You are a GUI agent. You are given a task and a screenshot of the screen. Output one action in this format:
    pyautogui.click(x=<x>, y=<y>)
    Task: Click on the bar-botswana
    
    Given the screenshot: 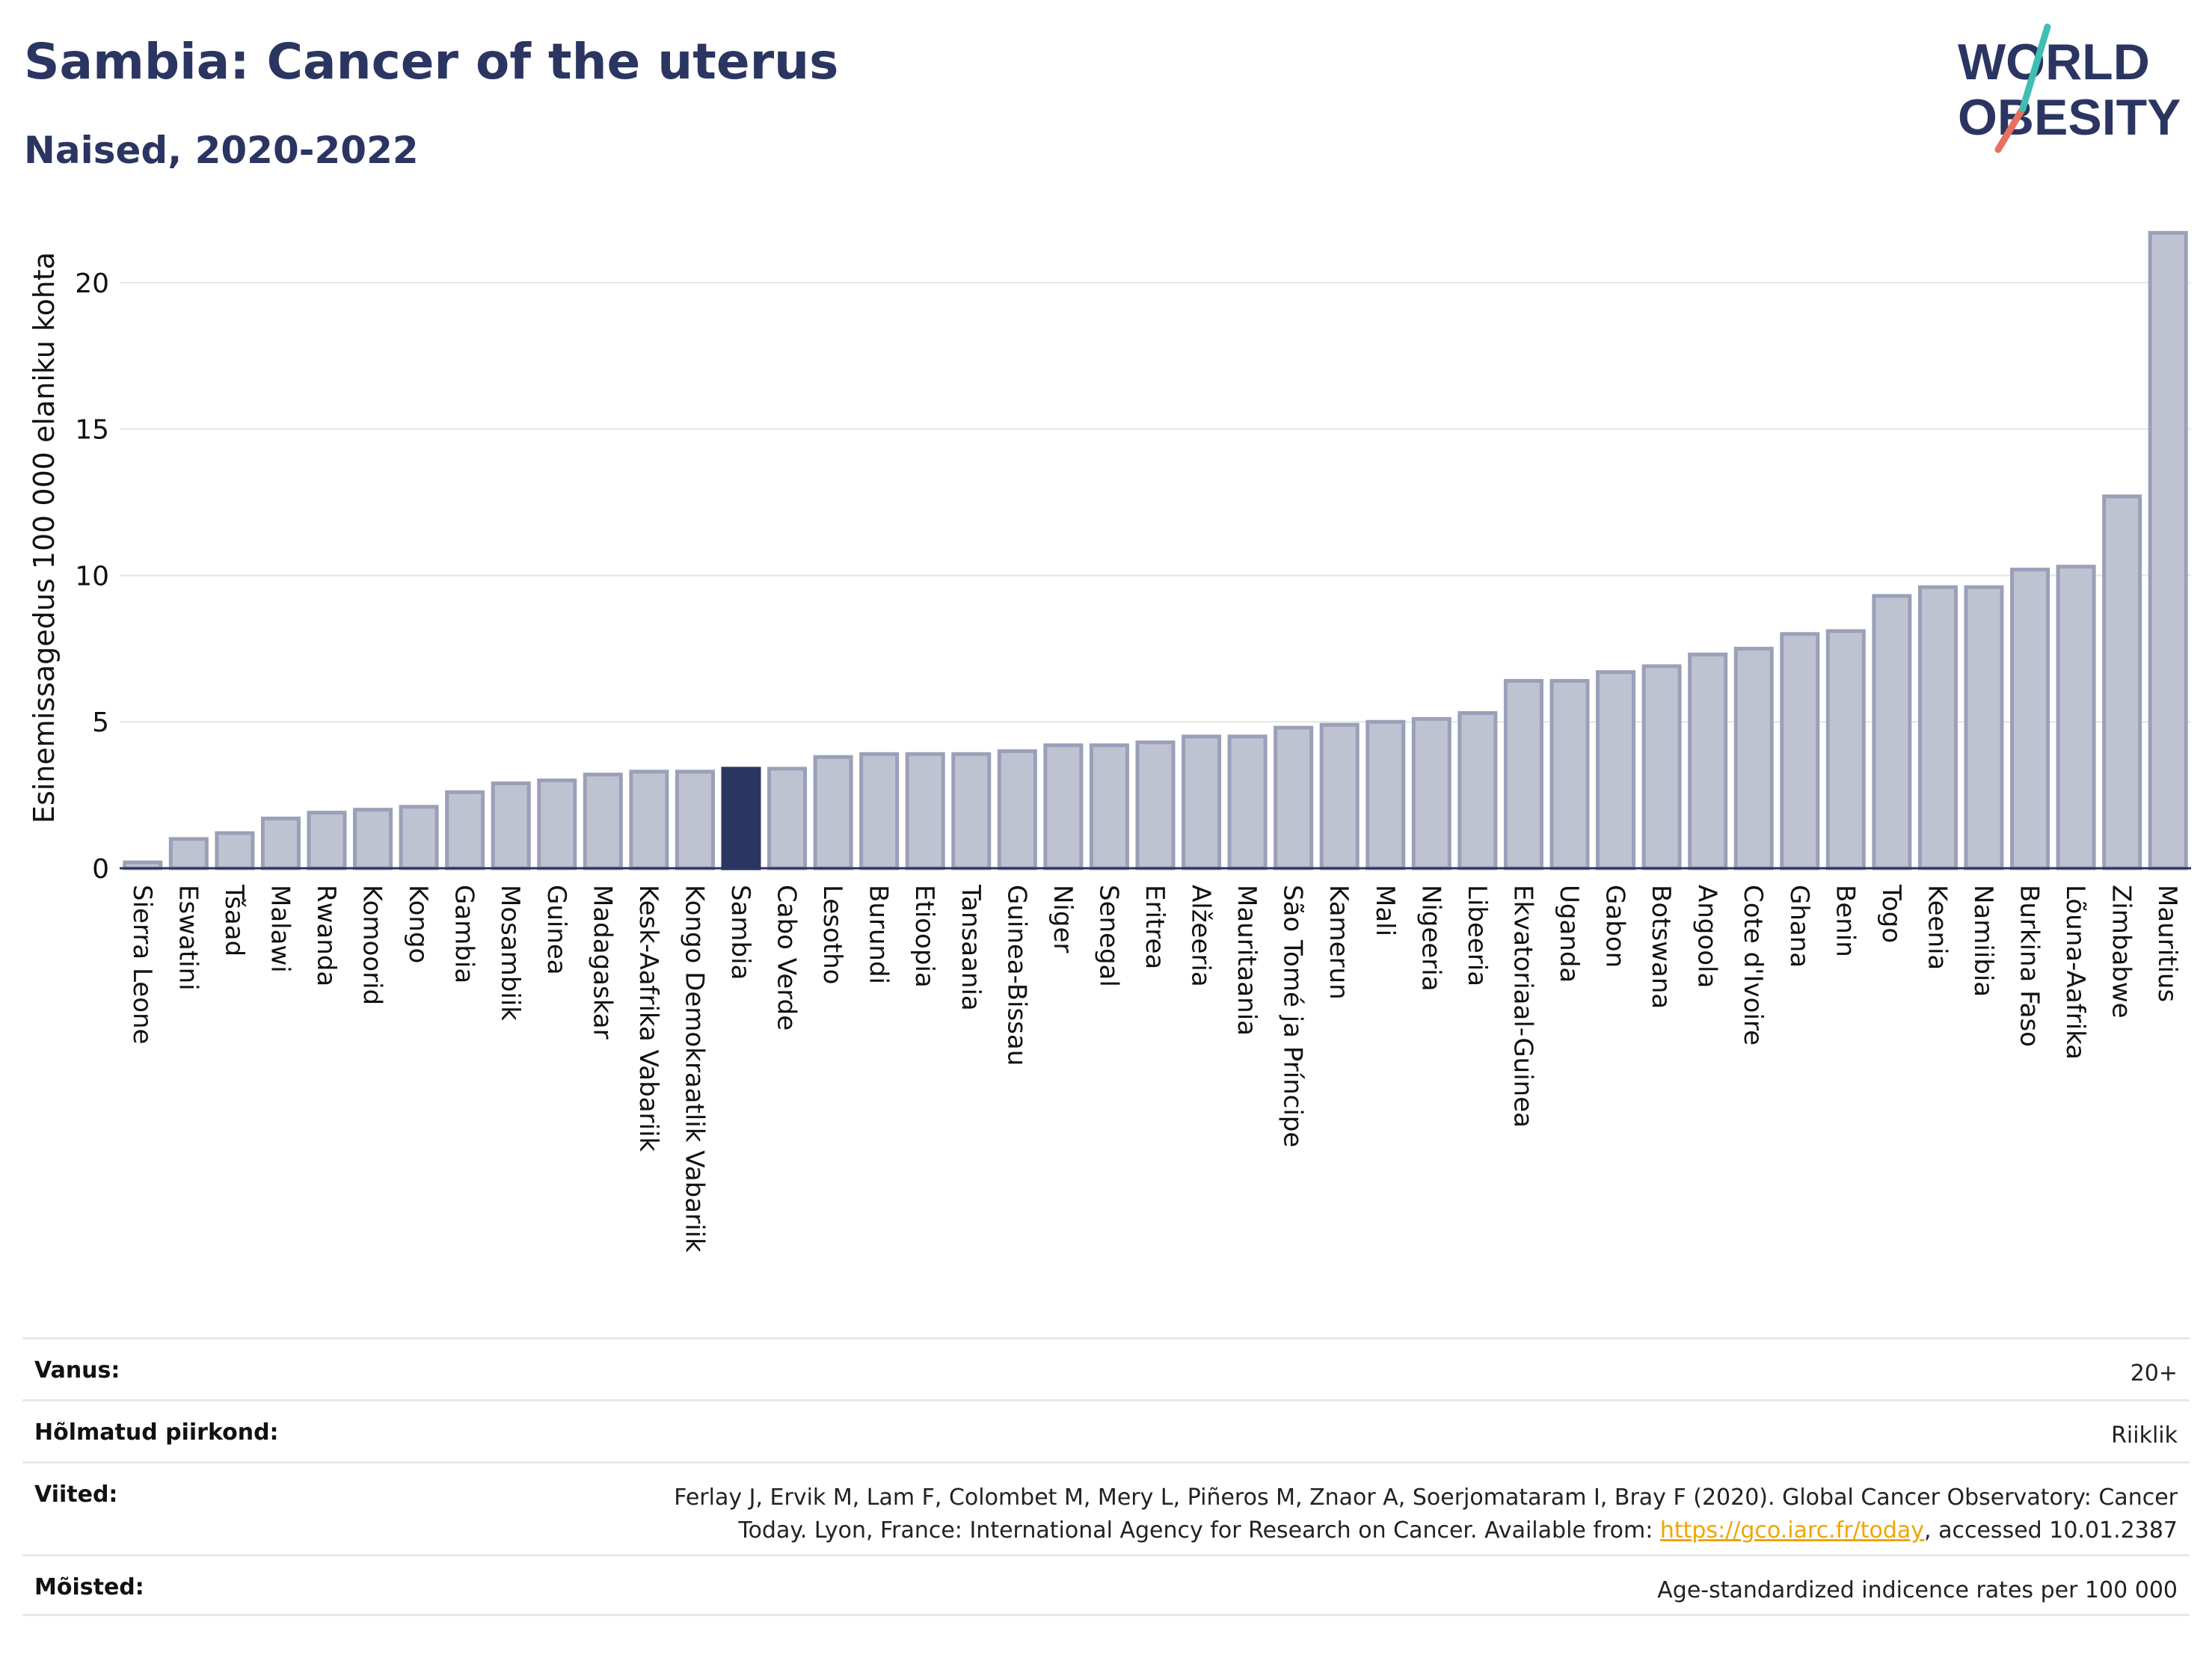 What is the action you would take?
    pyautogui.click(x=1662, y=767)
    